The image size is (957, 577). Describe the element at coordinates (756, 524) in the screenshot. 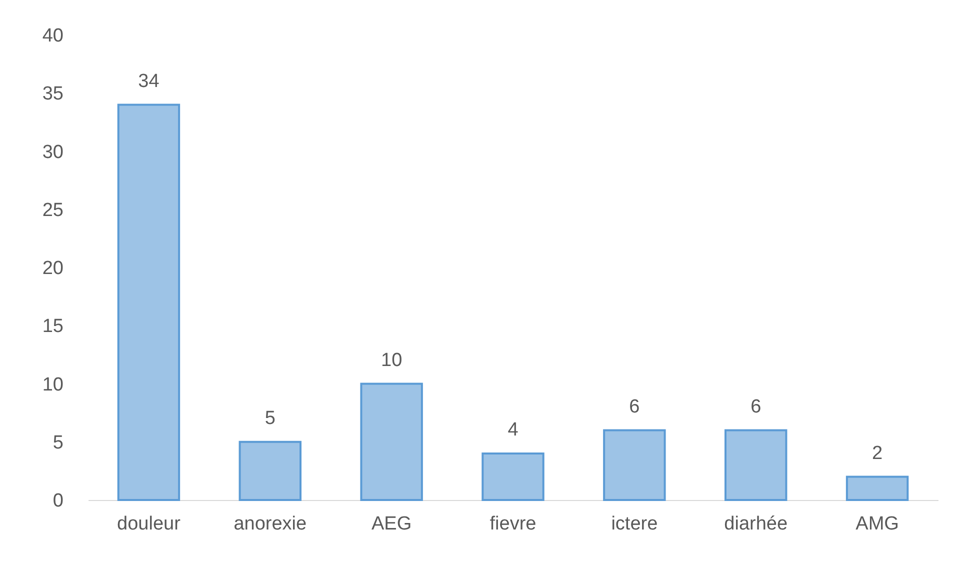

I see `x-tick-label: diarhée` at that location.